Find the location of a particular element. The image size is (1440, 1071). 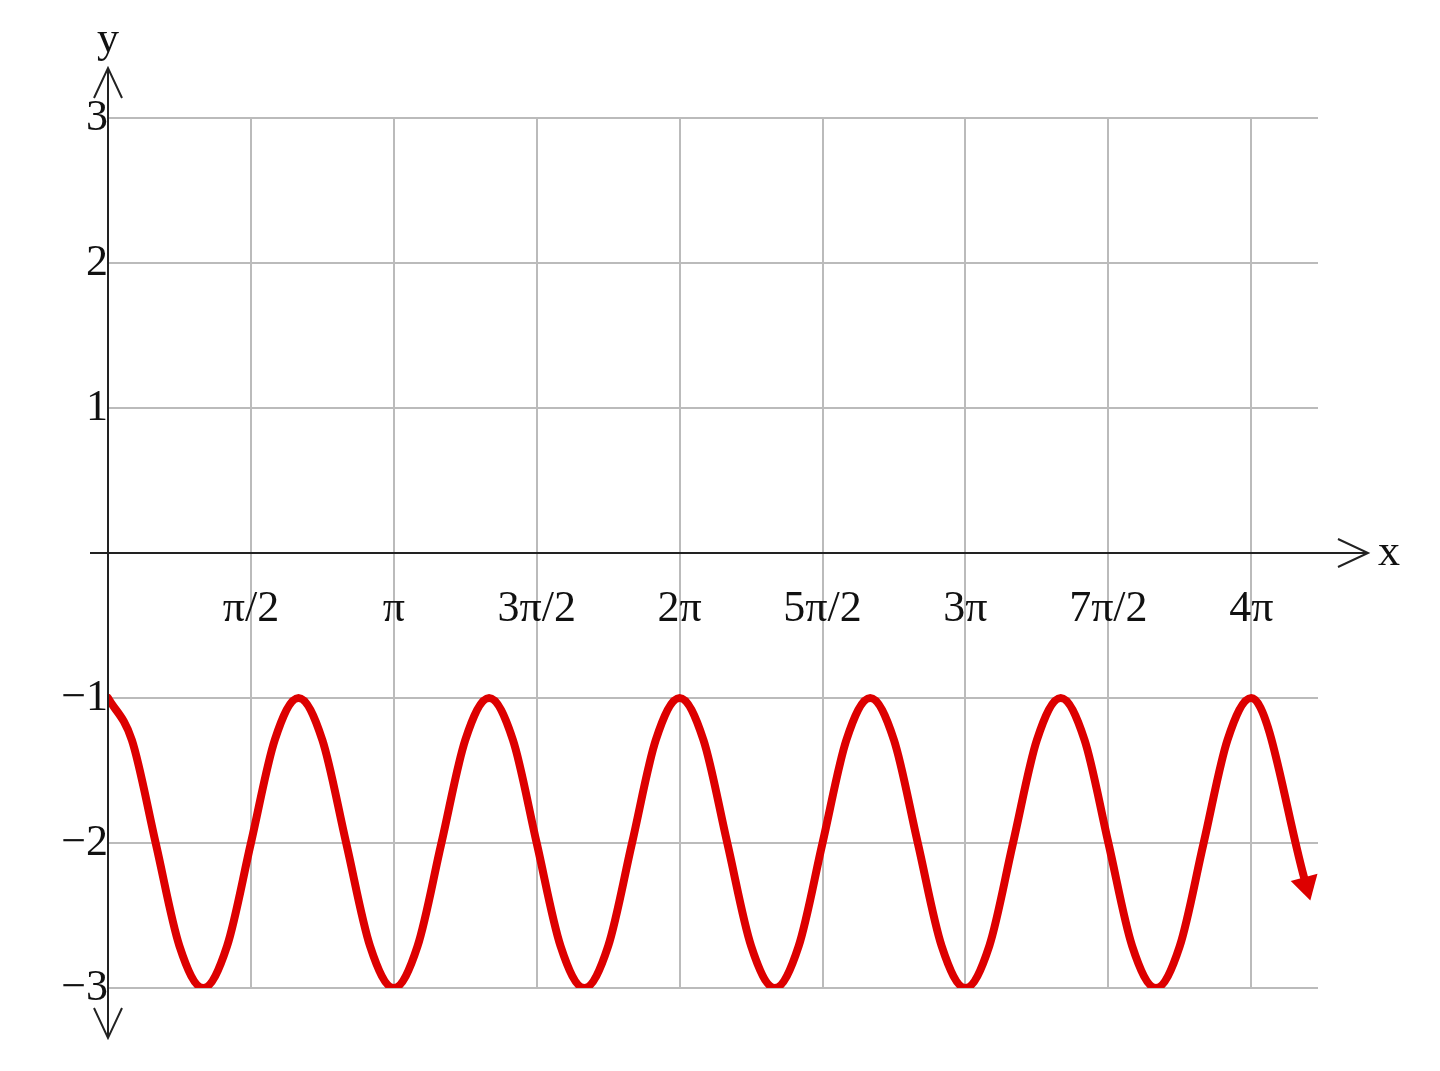

y-tick-label: 3 is located at coordinates (97, 115).